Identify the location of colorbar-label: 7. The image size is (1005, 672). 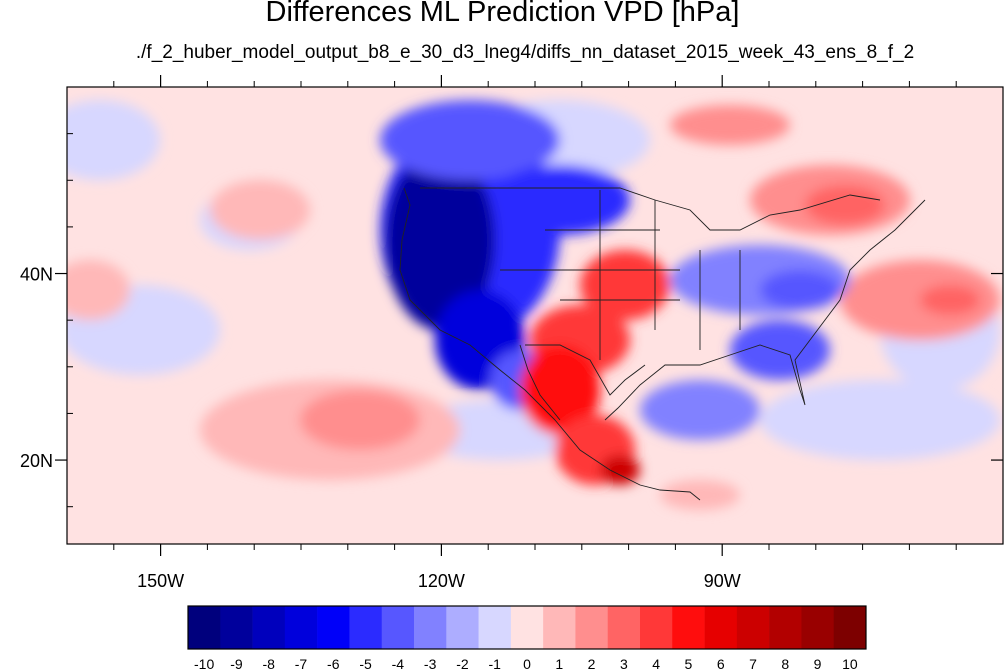
(753, 664).